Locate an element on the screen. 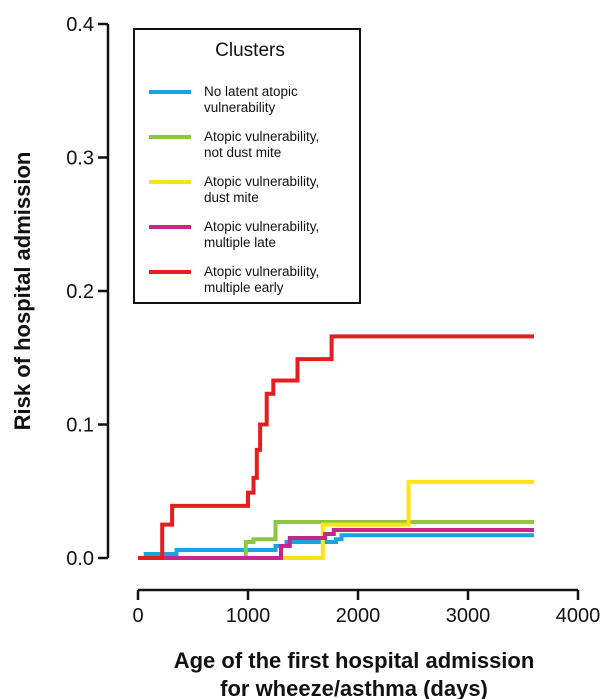 The height and width of the screenshot is (699, 614). legend-label-1: vulnerability is located at coordinates (240, 107).